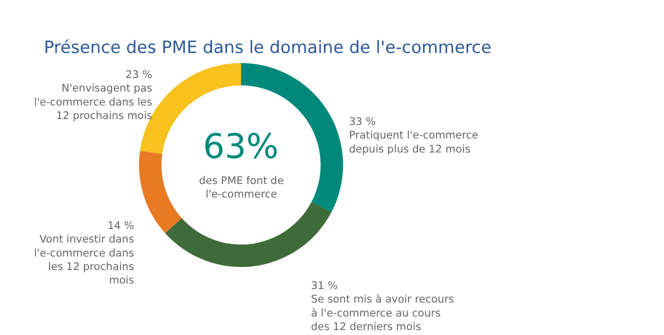 This screenshot has height=335, width=664. What do you see at coordinates (84, 260) in the screenshot?
I see `slice-label: Vont investir dans l'e-commerce dans les 12 prochains mois` at bounding box center [84, 260].